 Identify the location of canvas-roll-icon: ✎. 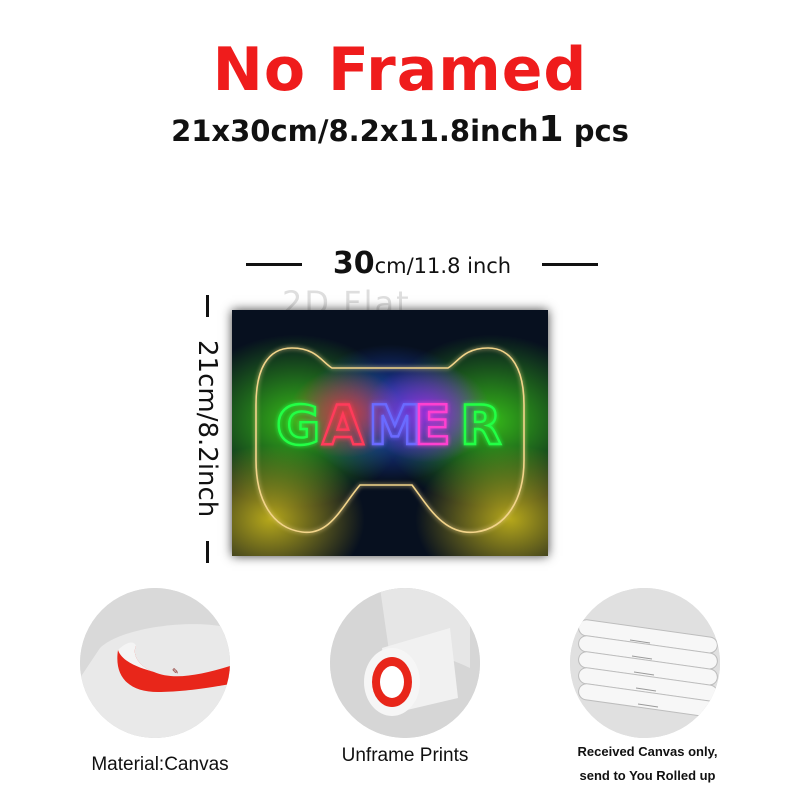
(155, 663).